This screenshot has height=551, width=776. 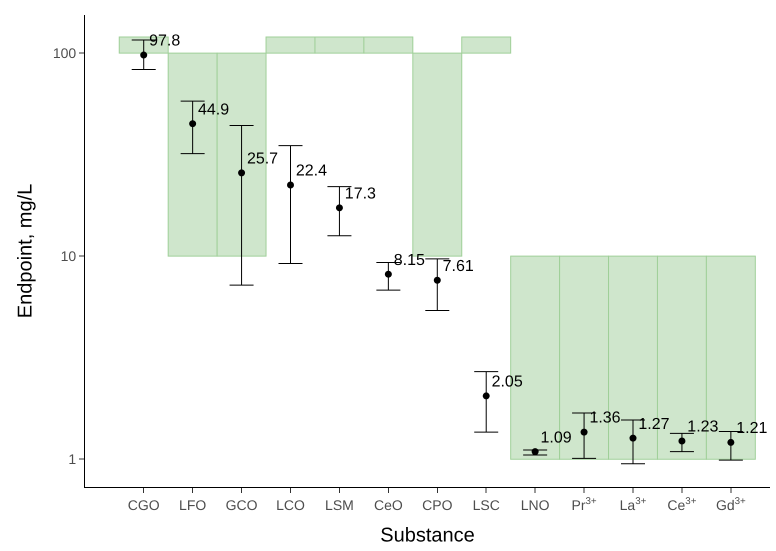 What do you see at coordinates (507, 382) in the screenshot?
I see `data-label: 2.05` at bounding box center [507, 382].